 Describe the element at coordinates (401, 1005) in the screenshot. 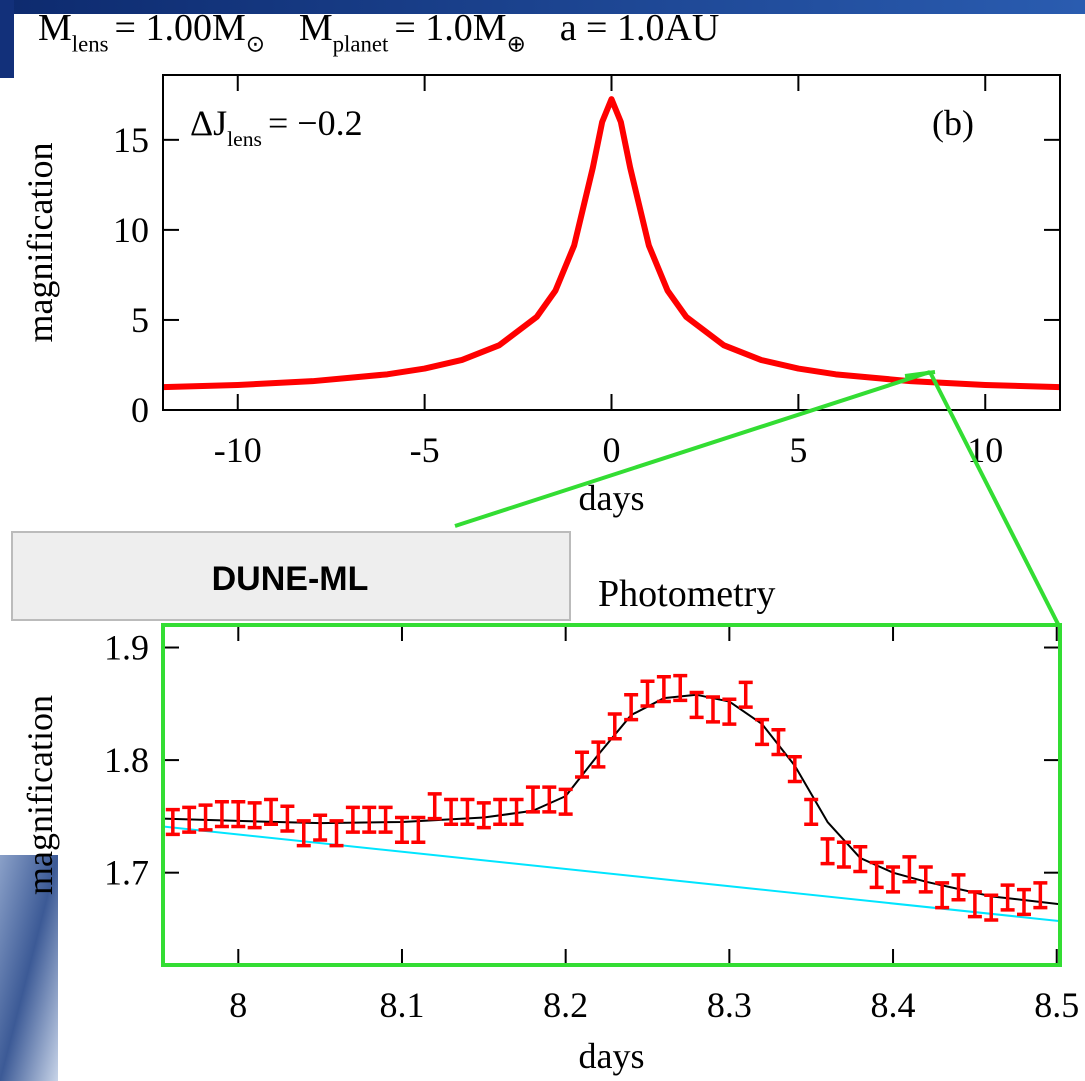

I see `x-tick-label: 8.1` at that location.